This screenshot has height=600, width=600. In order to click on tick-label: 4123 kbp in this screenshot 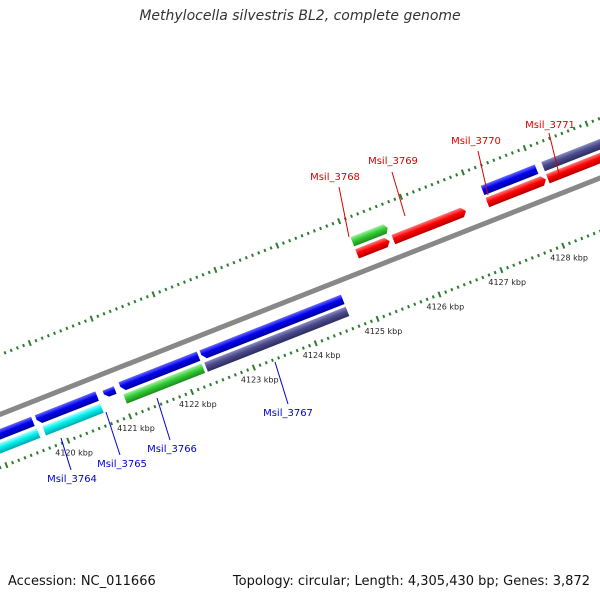, I will do `click(260, 379)`.